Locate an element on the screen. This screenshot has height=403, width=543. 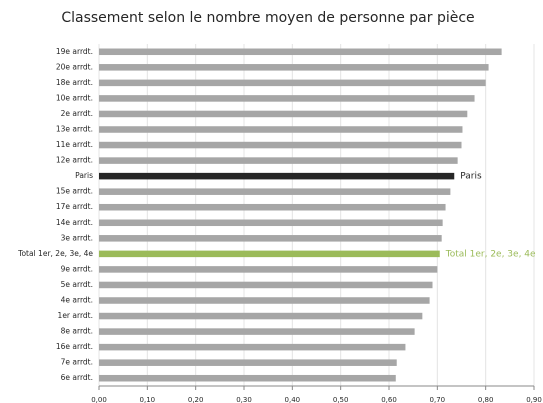
y-tick-label: 5e arrdt. is located at coordinates (77, 284).